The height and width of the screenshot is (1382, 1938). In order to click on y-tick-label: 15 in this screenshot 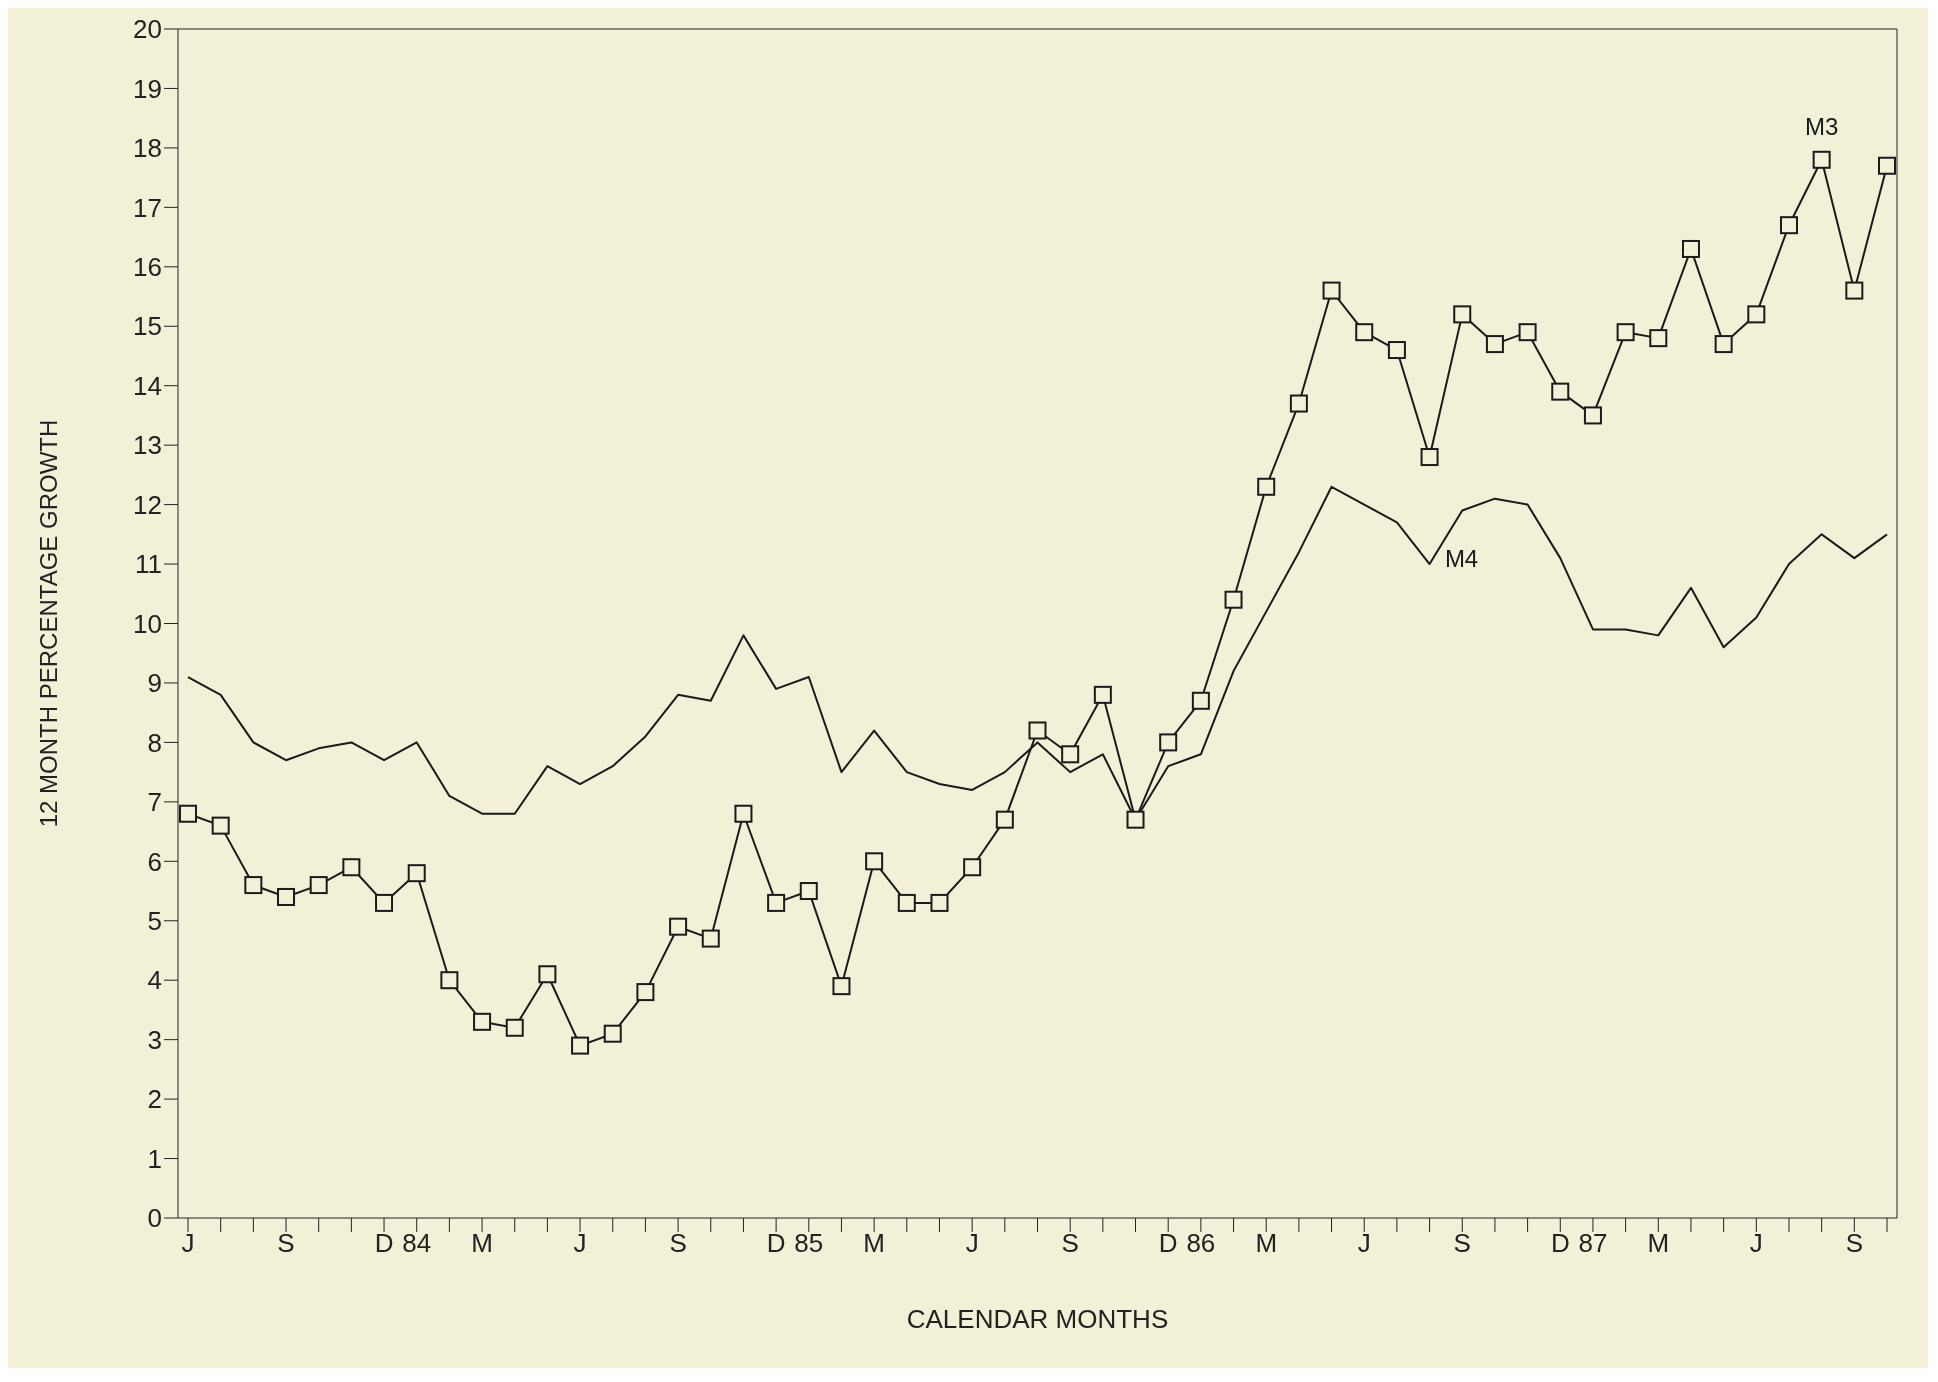, I will do `click(147, 326)`.